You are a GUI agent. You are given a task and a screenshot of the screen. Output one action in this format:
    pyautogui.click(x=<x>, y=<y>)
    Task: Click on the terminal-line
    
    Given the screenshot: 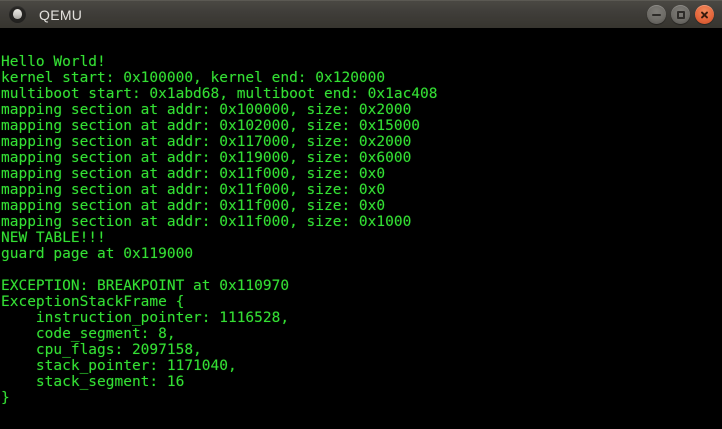 What is the action you would take?
    pyautogui.click(x=361, y=270)
    